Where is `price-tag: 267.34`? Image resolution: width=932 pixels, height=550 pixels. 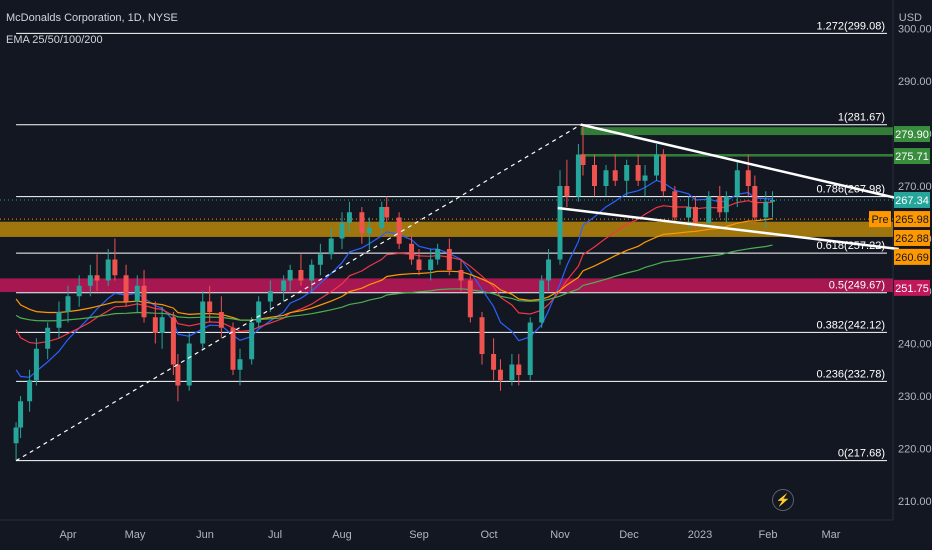
price-tag: 267.34 is located at coordinates (912, 199).